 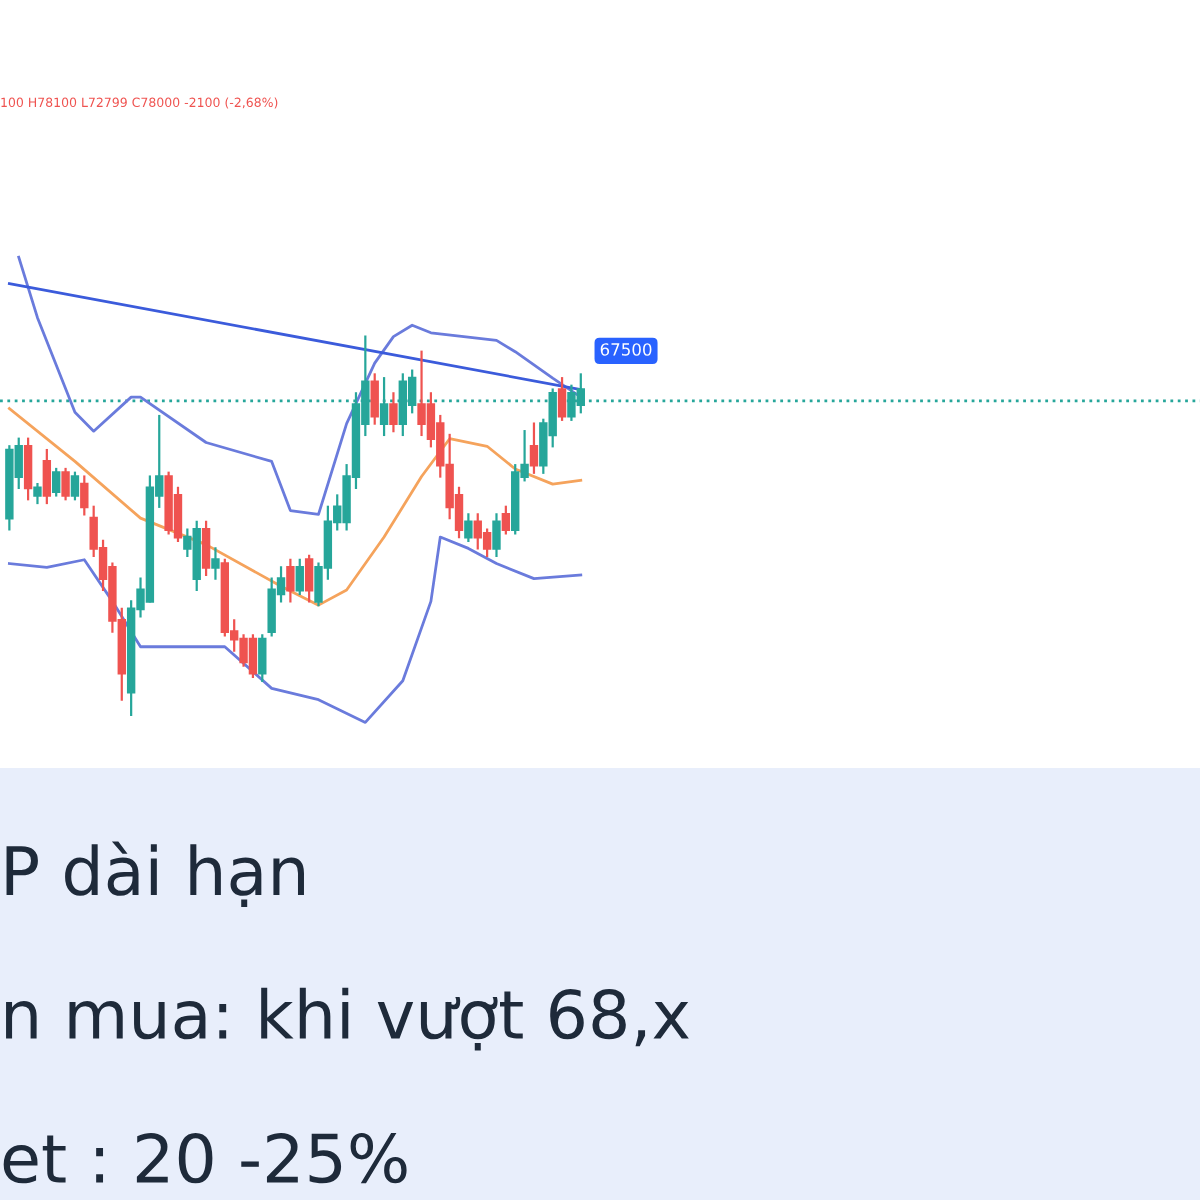 What do you see at coordinates (347, 1019) in the screenshot?
I see `text: n mua: khi vượt 68,x` at bounding box center [347, 1019].